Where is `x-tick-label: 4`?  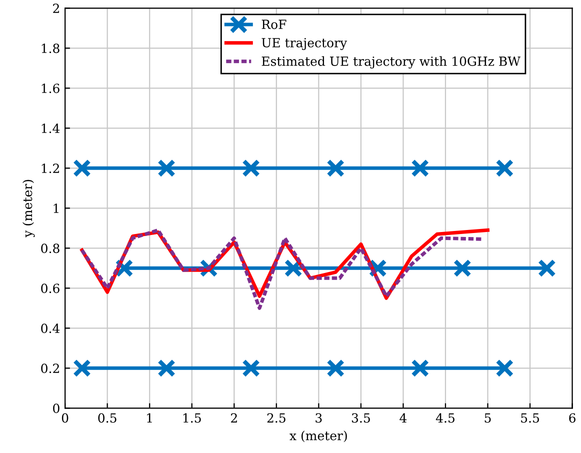
x-tick-label: 4 is located at coordinates (403, 418).